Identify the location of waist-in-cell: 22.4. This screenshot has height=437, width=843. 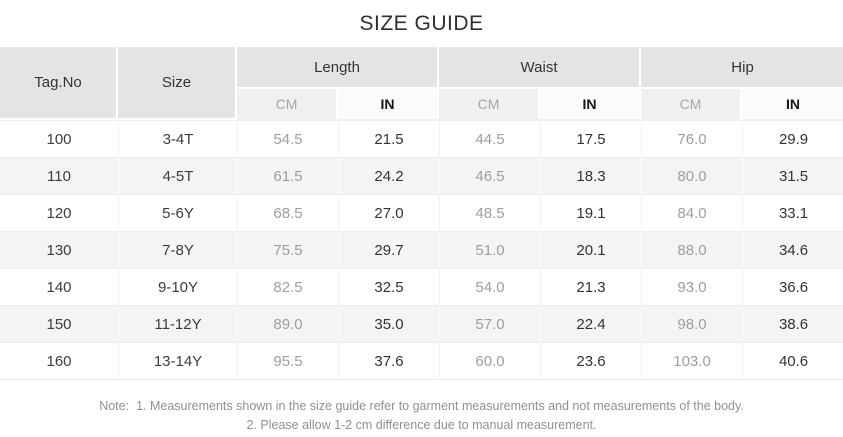
(591, 323).